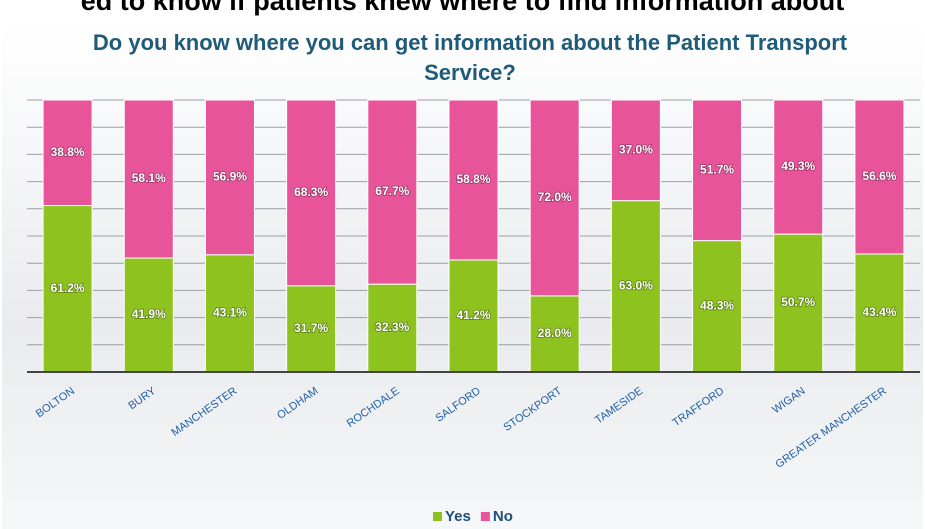  Describe the element at coordinates (142, 399) in the screenshot. I see `x-tick-label: BURY` at that location.